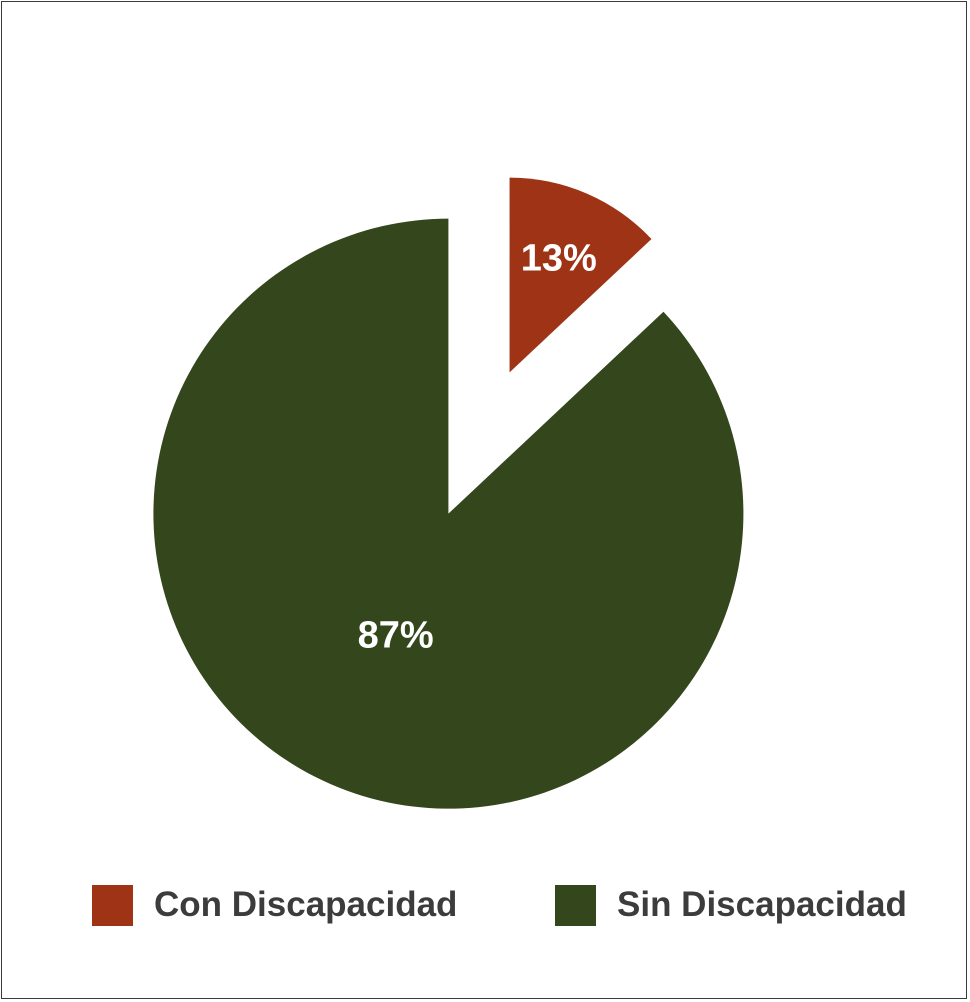 Image resolution: width=970 pixels, height=1002 pixels. What do you see at coordinates (559, 259) in the screenshot?
I see `pie-label-con-discapacidad: 13%` at bounding box center [559, 259].